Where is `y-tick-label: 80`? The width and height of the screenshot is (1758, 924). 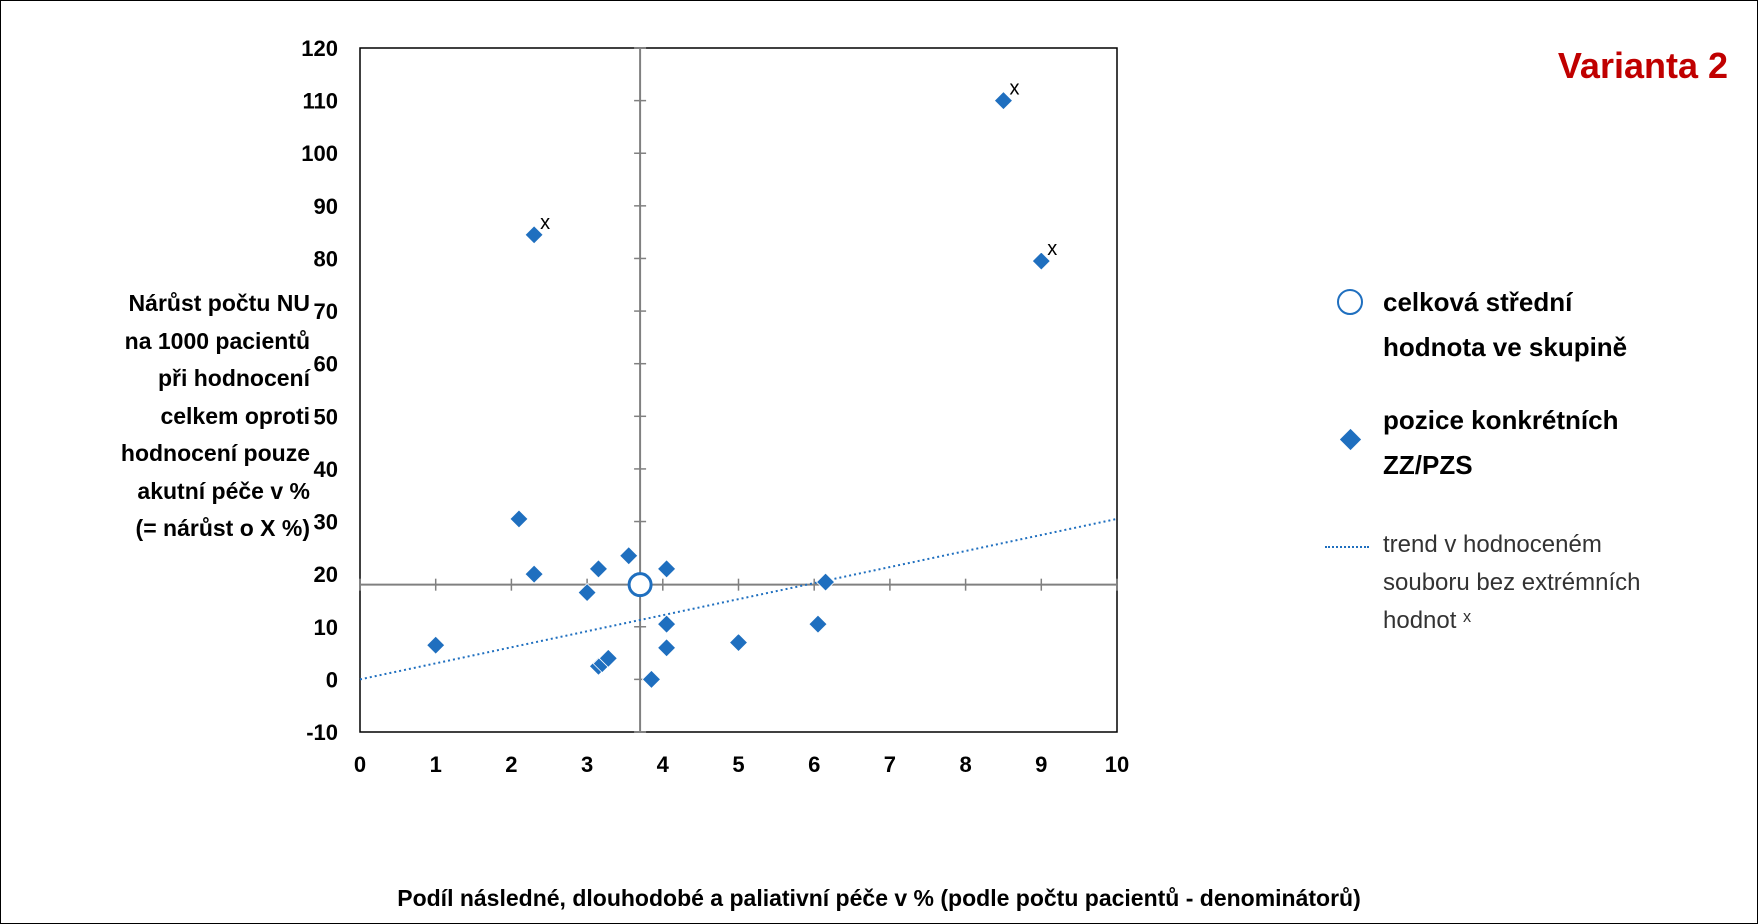 y-tick-label: 80 is located at coordinates (326, 258).